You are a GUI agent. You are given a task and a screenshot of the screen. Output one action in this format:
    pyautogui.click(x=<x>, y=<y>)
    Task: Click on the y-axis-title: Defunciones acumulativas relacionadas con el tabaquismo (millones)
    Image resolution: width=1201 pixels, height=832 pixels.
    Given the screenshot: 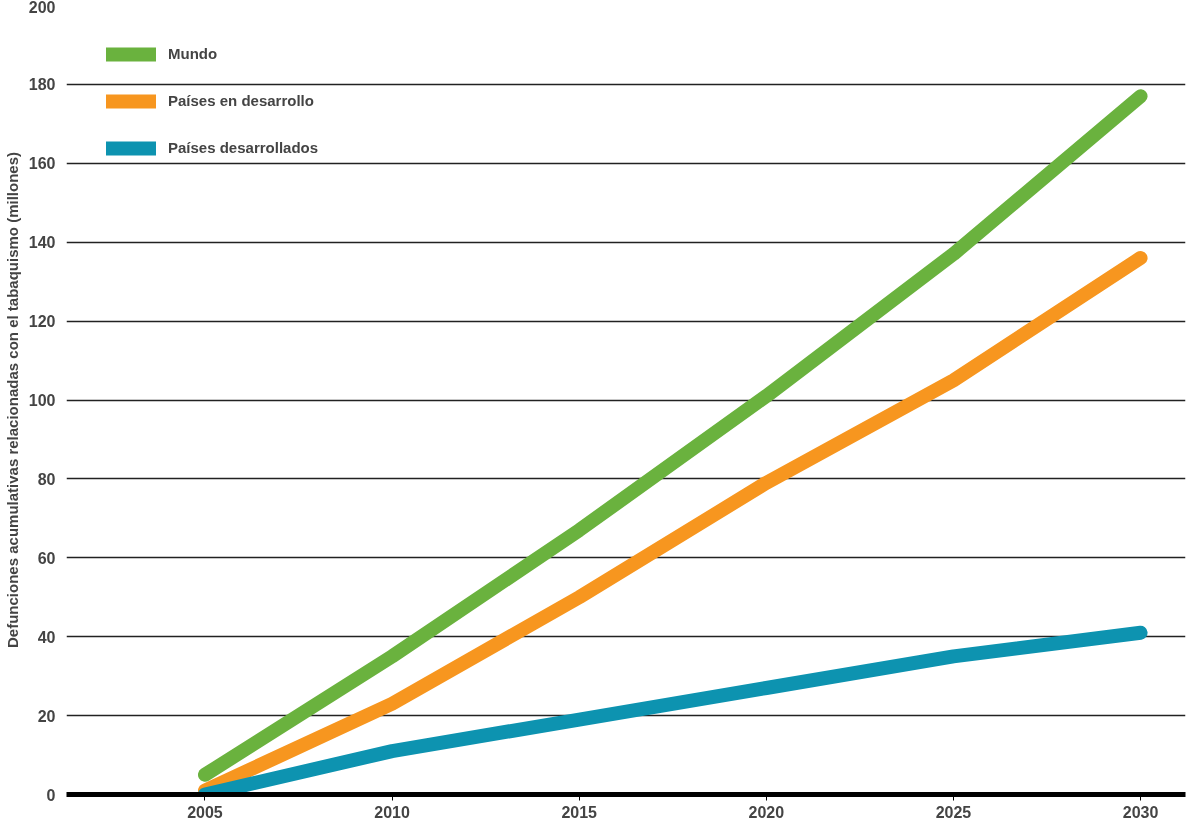 What is the action you would take?
    pyautogui.click(x=12, y=400)
    